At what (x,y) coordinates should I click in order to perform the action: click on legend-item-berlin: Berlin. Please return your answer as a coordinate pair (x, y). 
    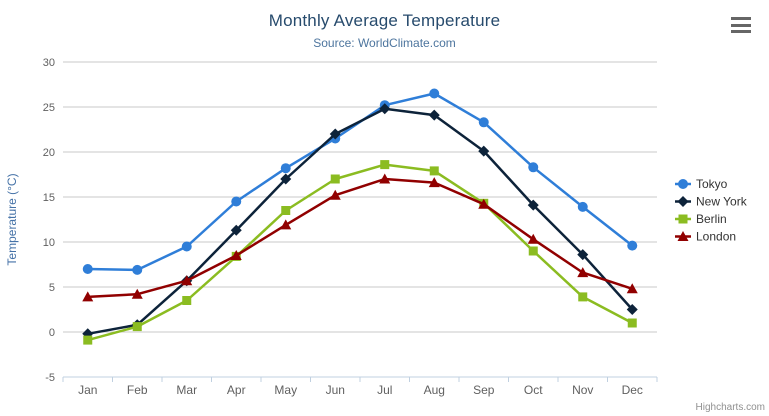
    Looking at the image, I should click on (701, 219).